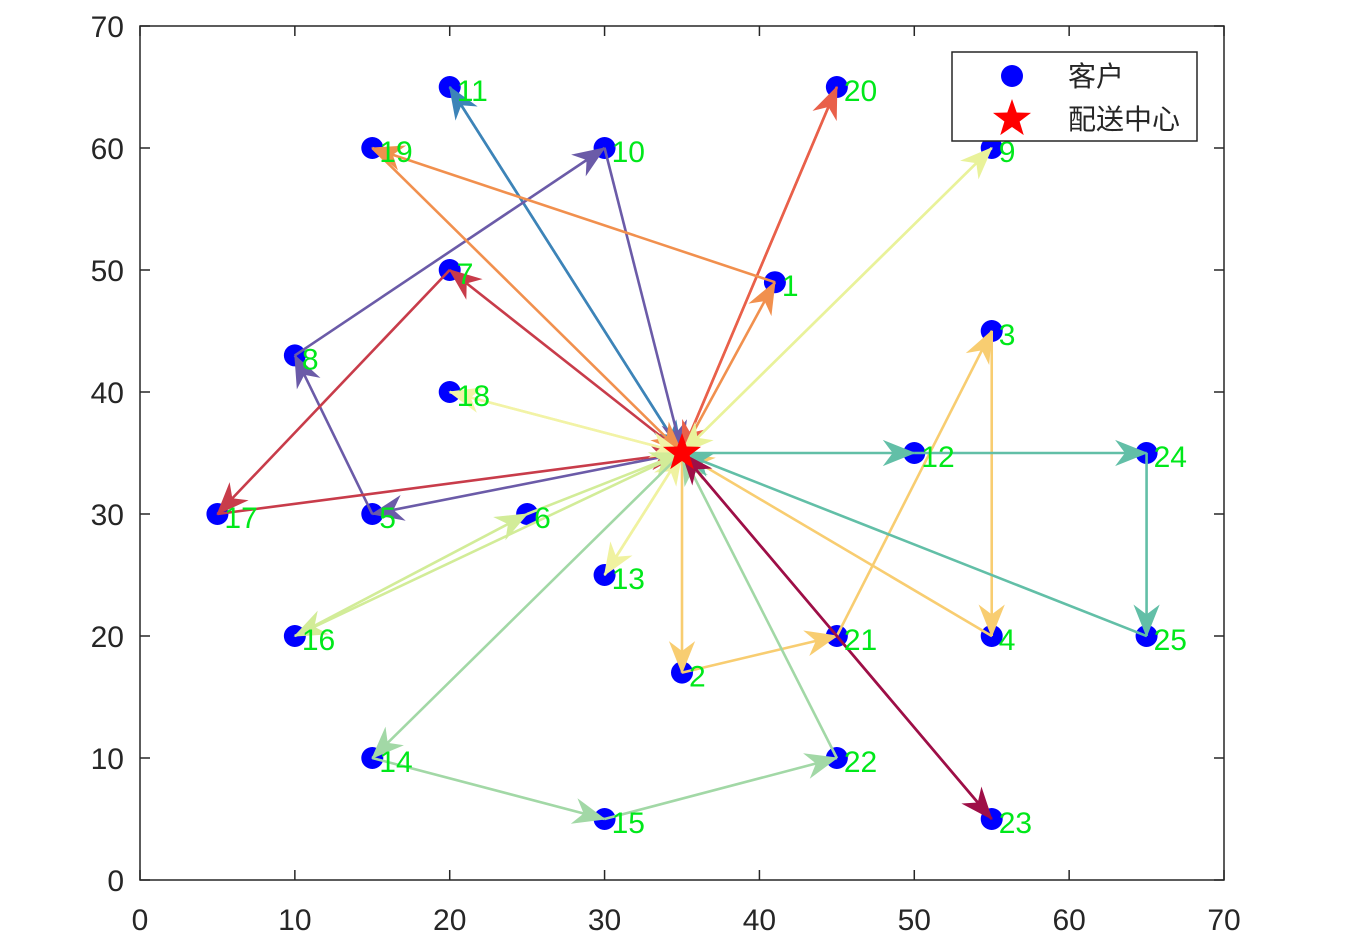 This screenshot has height=952, width=1372. I want to click on y-tick-label: 40, so click(107, 393).